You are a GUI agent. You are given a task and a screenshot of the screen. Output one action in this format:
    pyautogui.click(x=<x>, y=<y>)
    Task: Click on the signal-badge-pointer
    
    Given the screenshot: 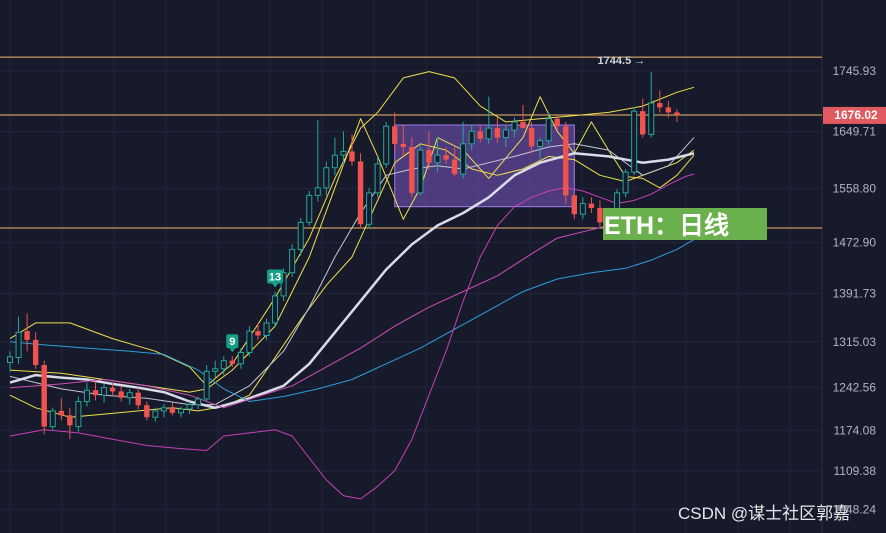 What is the action you would take?
    pyautogui.click(x=232, y=350)
    